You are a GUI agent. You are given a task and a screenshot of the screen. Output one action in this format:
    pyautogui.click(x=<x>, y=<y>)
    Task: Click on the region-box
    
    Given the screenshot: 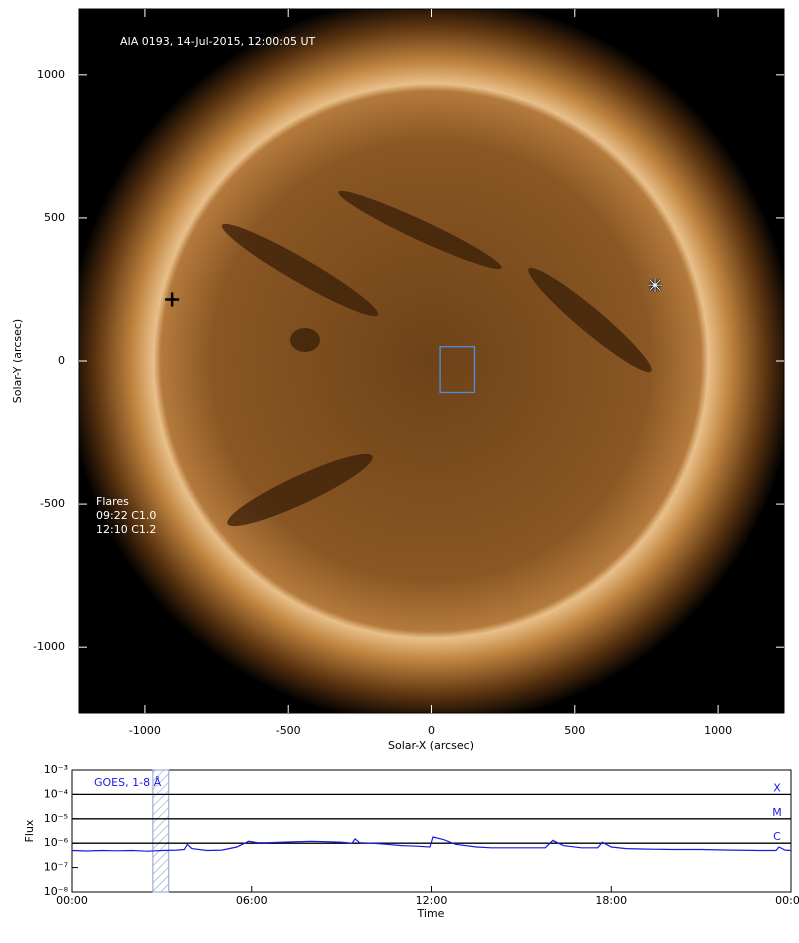 What is the action you would take?
    pyautogui.click(x=457, y=370)
    